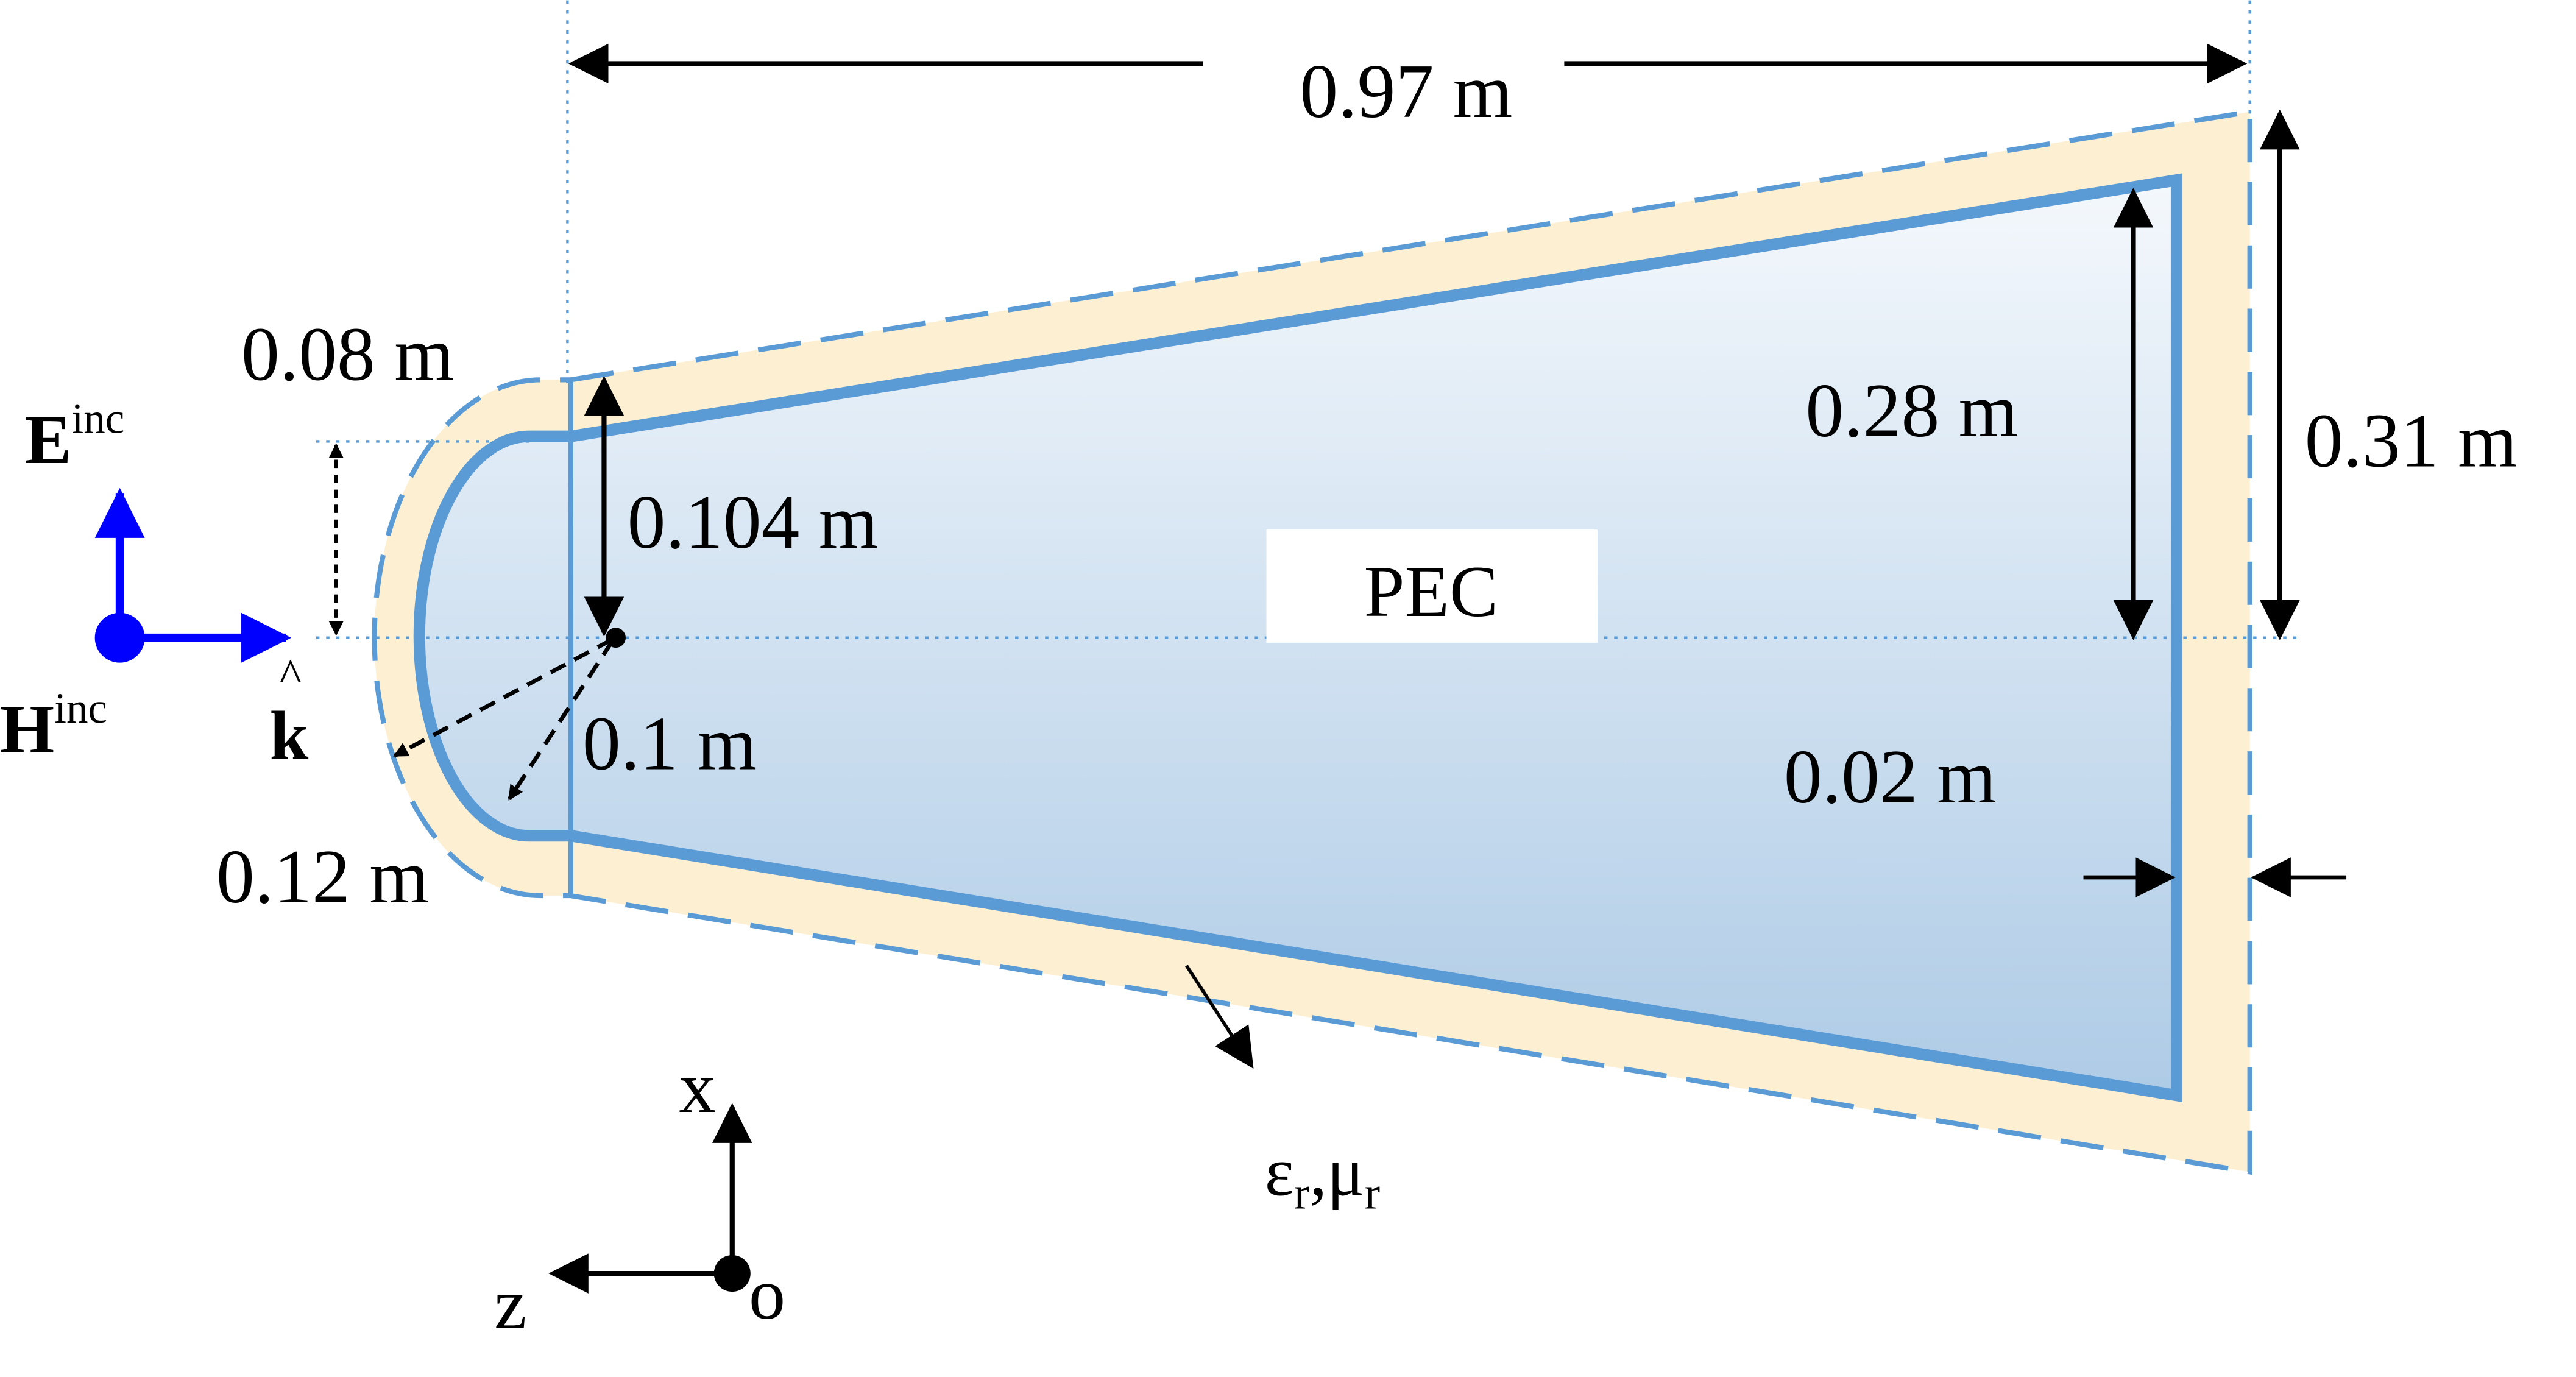 This screenshot has height=1377, width=2576. What do you see at coordinates (154, 584) in the screenshot?
I see `incident-field-indicator: Einc Hinc ^ k` at bounding box center [154, 584].